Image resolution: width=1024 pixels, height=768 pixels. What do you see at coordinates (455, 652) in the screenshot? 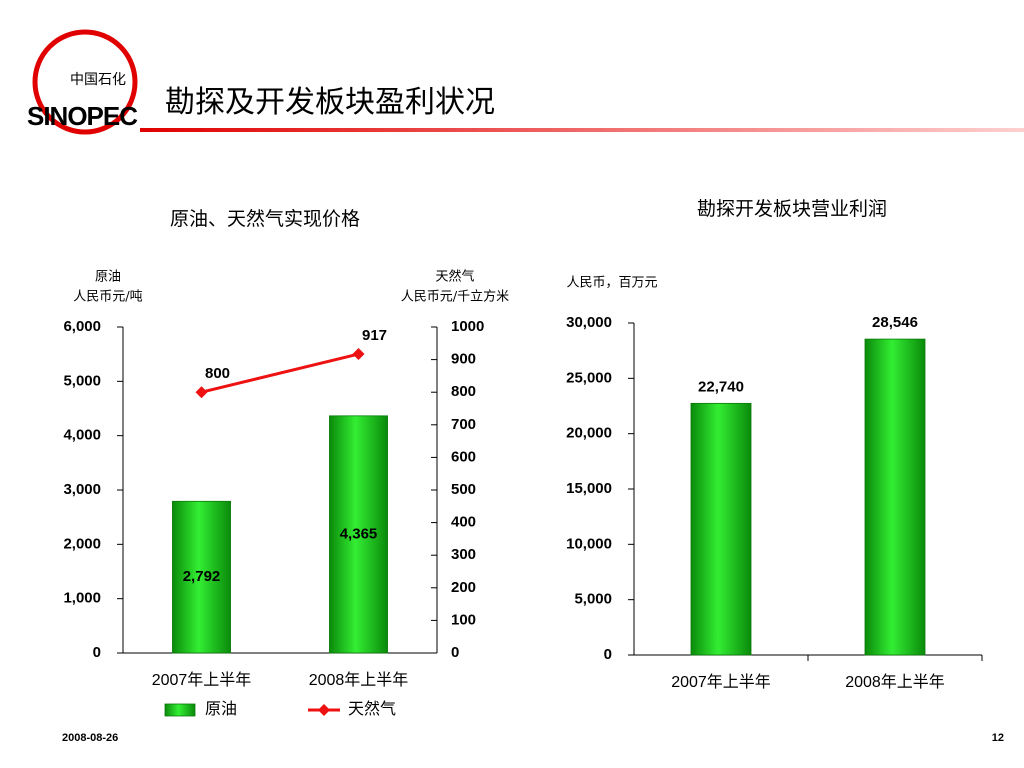
I see `y2-tick-label: 0` at bounding box center [455, 652].